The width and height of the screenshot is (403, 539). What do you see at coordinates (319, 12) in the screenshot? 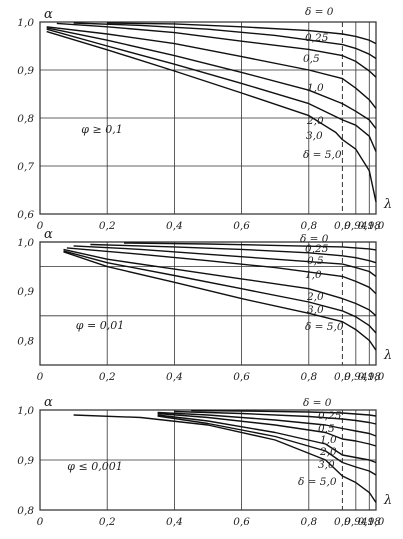
I see `panel-1-series-label: δ = 0` at bounding box center [319, 12].